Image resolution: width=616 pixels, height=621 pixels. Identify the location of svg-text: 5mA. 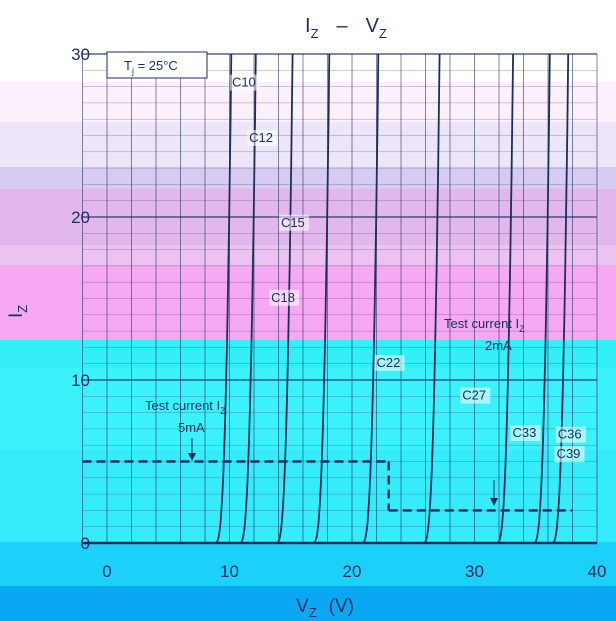
(191, 427).